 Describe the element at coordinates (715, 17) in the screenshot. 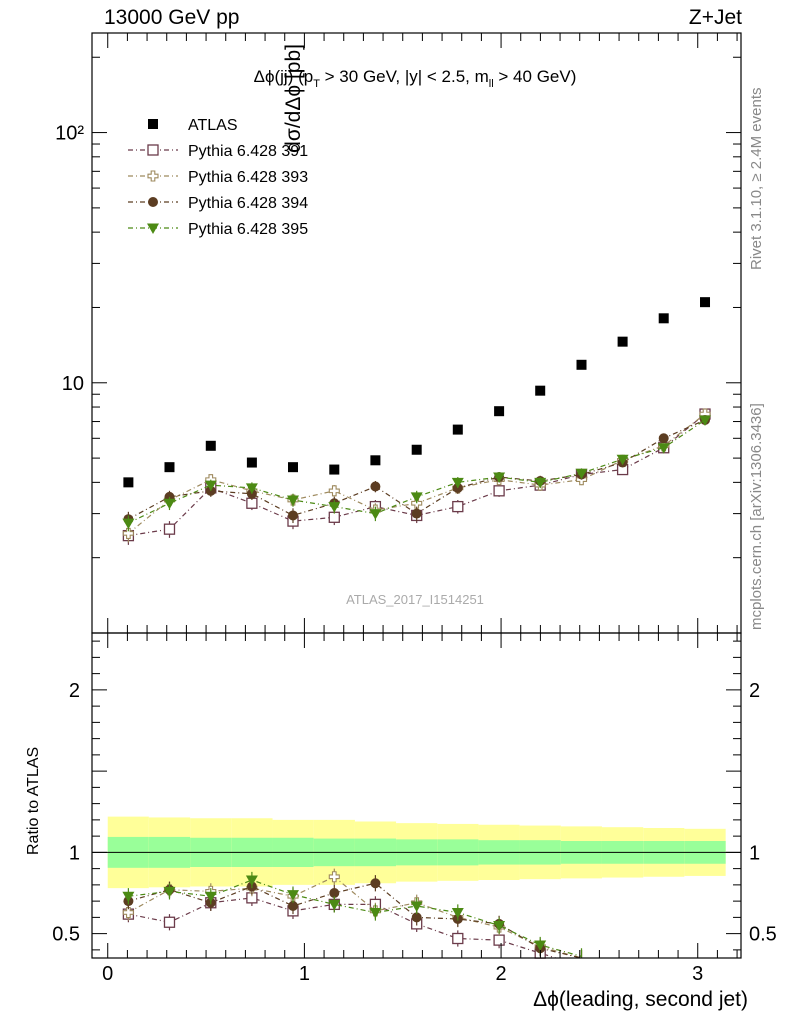

I see `header-analysis-label: Z+Jet` at that location.